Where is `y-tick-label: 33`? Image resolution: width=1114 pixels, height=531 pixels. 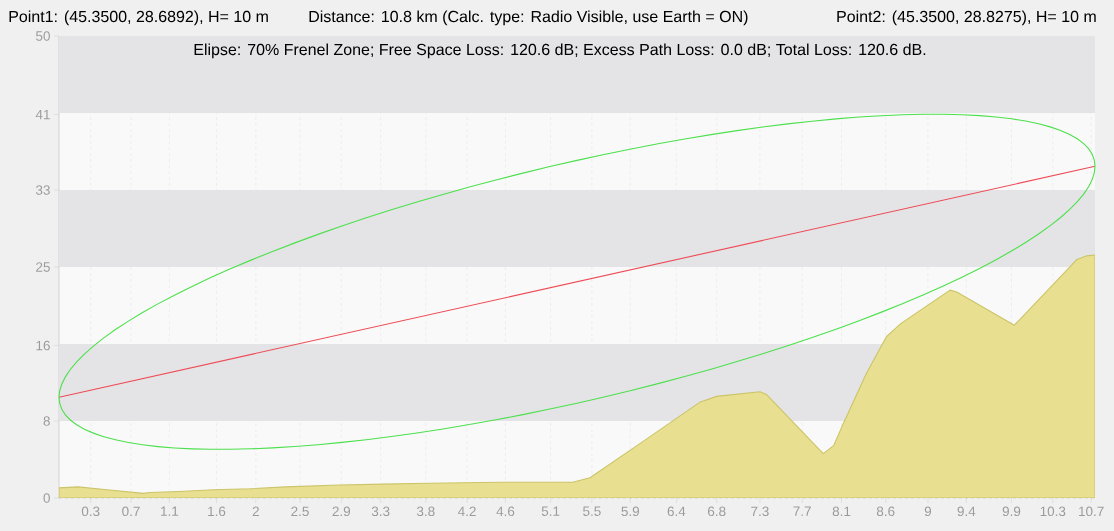 y-tick-label: 33 is located at coordinates (42, 190).